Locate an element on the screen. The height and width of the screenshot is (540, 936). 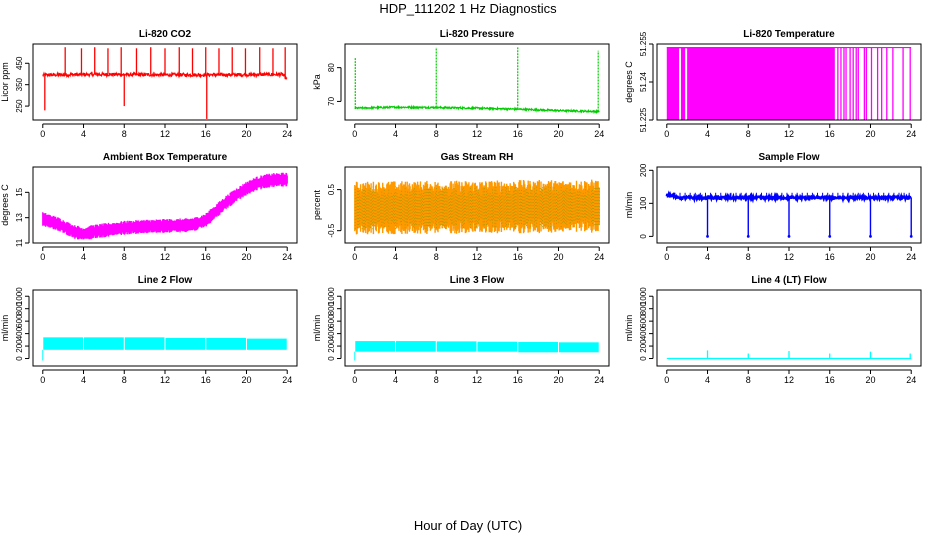
y-tick-label: 51.24 is located at coordinates (643, 81).